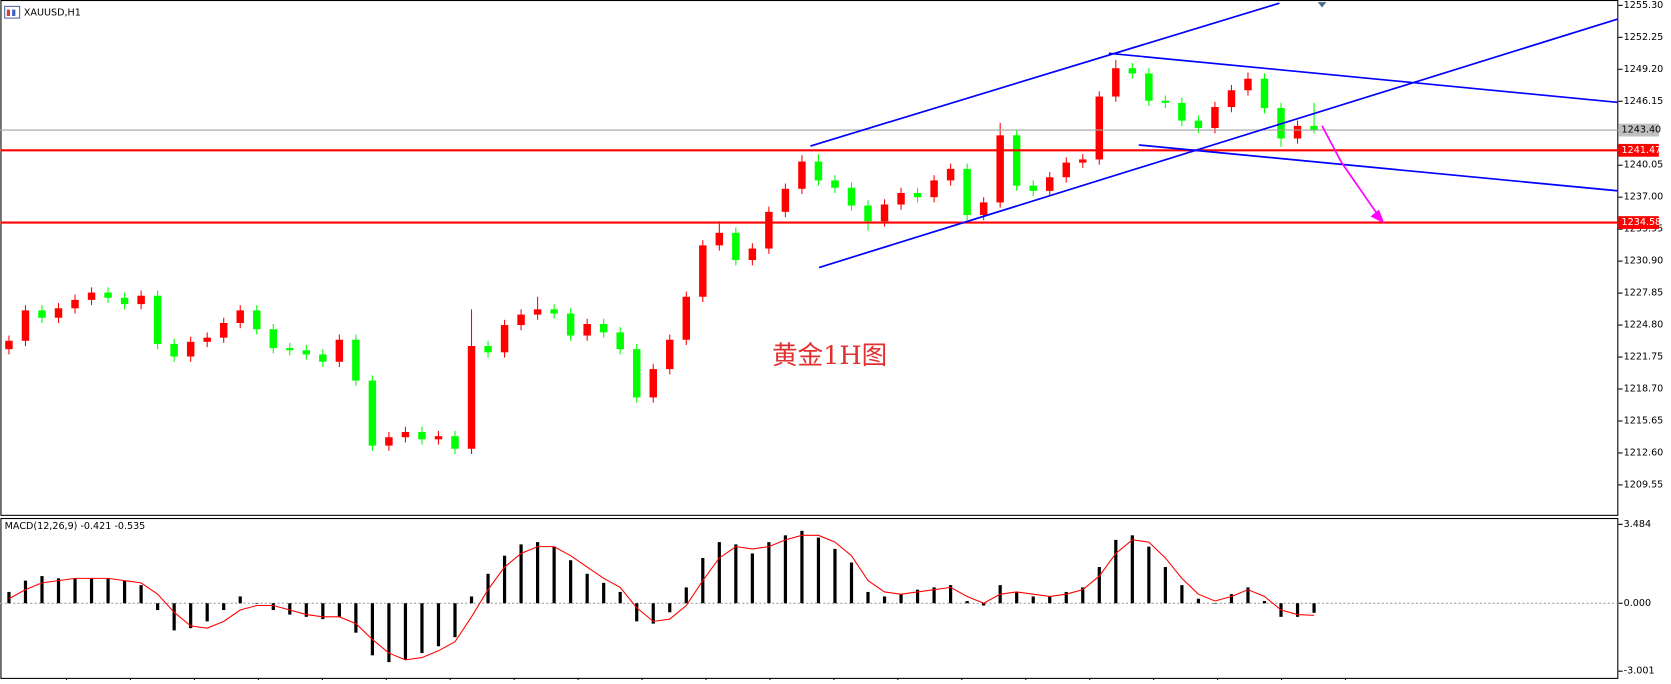 Image resolution: width=1671 pixels, height=684 pixels. Describe the element at coordinates (1644, 69) in the screenshot. I see `y-tick-label: 1249.20` at that location.